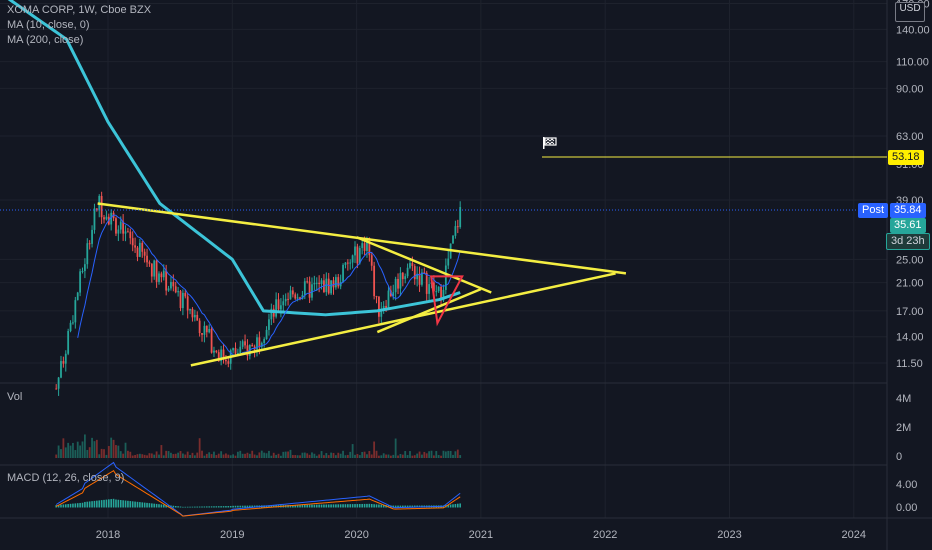  Describe the element at coordinates (79, 10) in the screenshot. I see `legend-symbol: XOMA CORP, 1W, Cboe BZX` at that location.